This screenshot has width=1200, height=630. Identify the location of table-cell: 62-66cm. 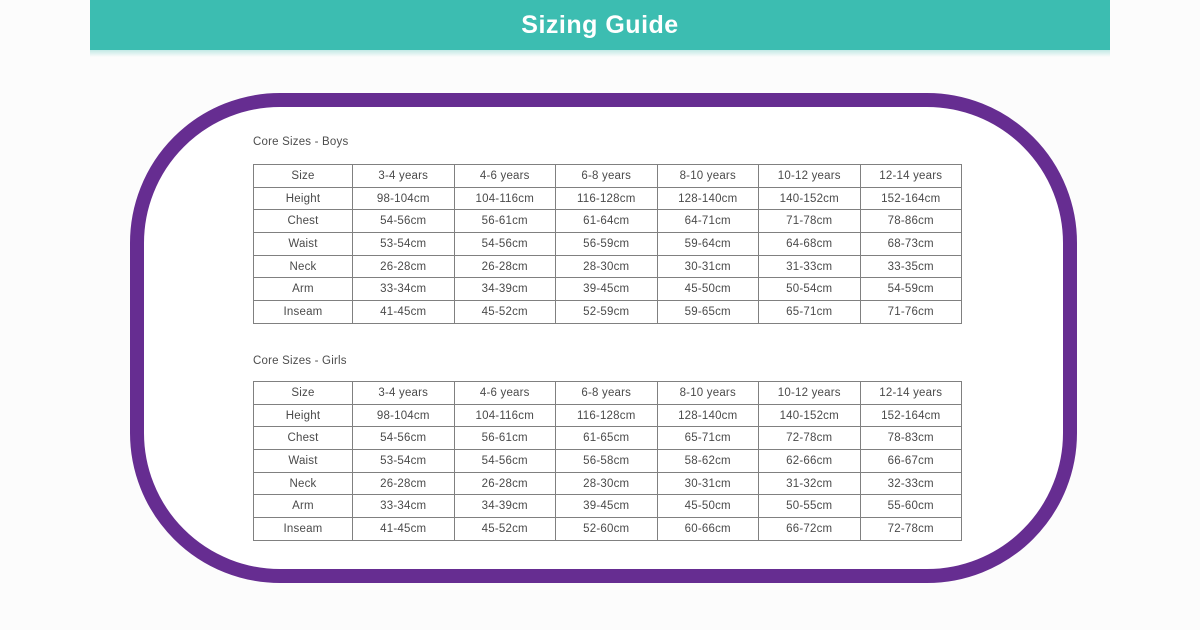
(809, 461).